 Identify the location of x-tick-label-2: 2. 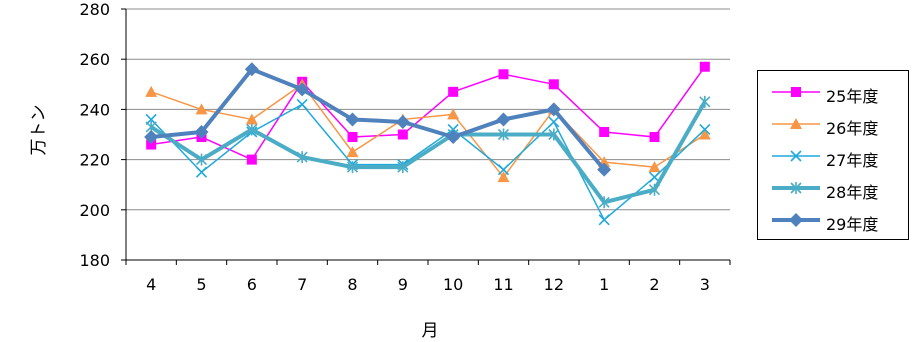
(654, 284).